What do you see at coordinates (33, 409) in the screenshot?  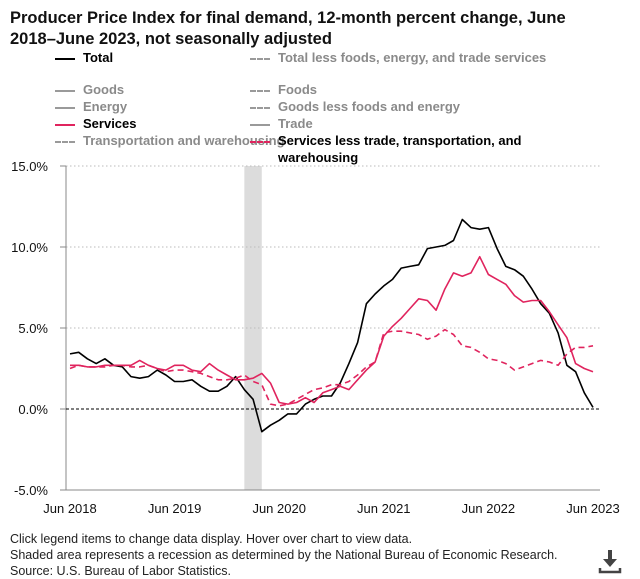 I see `y-tick-label: 0.0%` at bounding box center [33, 409].